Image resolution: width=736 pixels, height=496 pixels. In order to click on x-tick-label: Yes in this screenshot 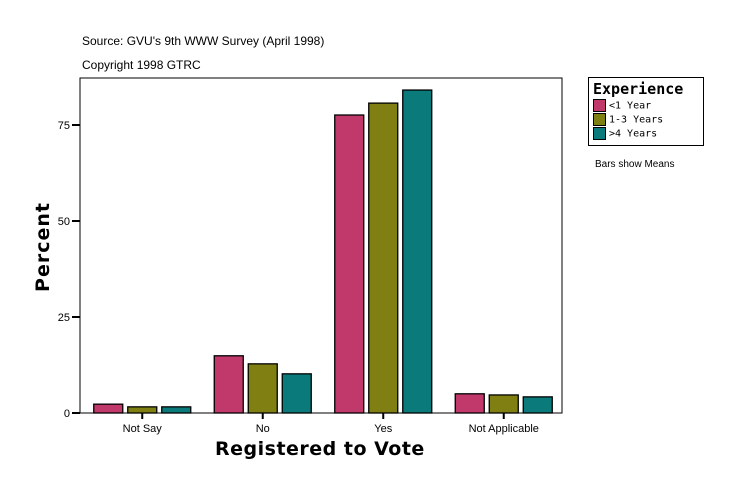, I will do `click(383, 429)`.